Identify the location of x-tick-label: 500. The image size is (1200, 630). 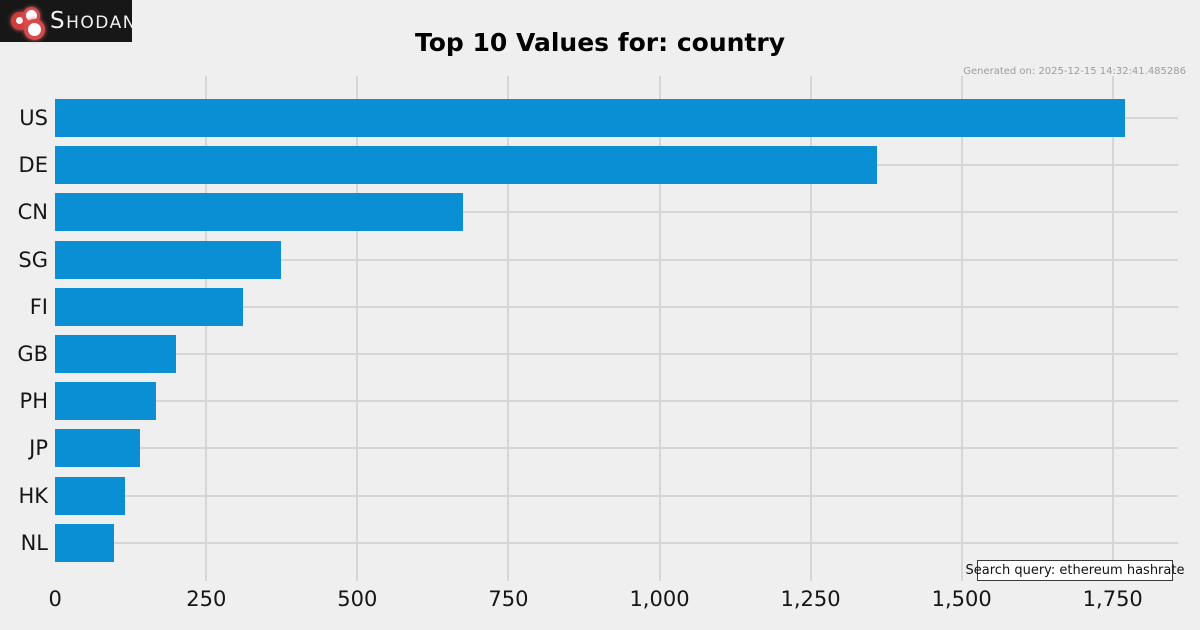
(357, 599).